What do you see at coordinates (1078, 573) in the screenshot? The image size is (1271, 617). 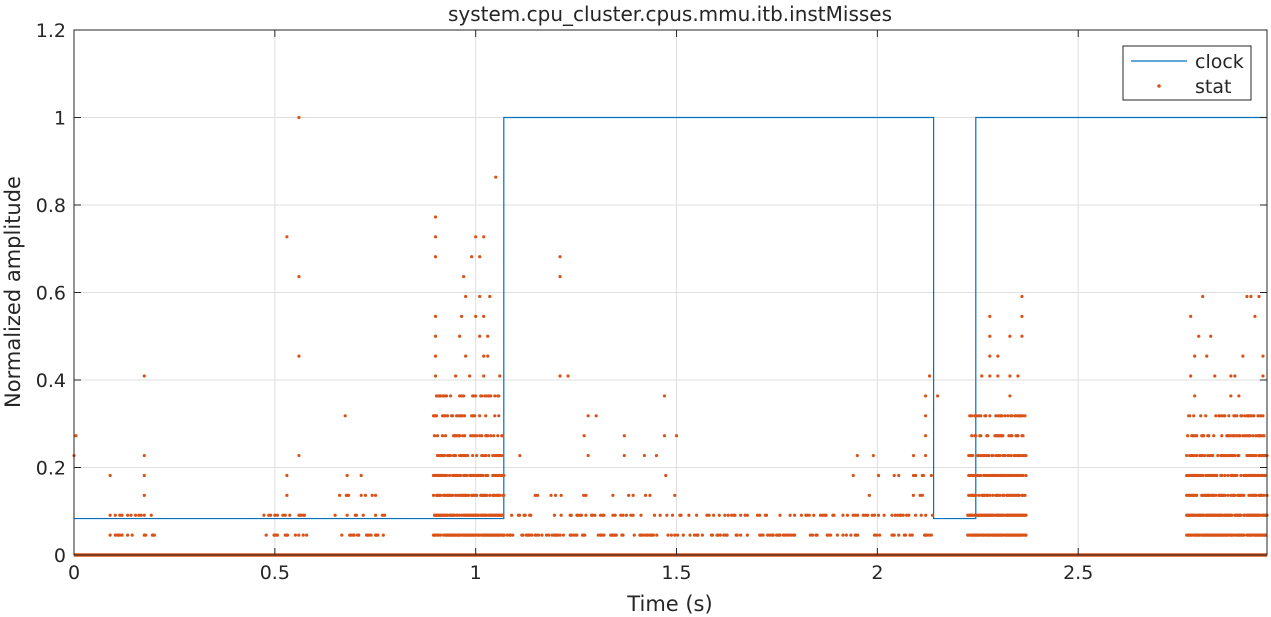 I see `x-tick-label: 2.5` at bounding box center [1078, 573].